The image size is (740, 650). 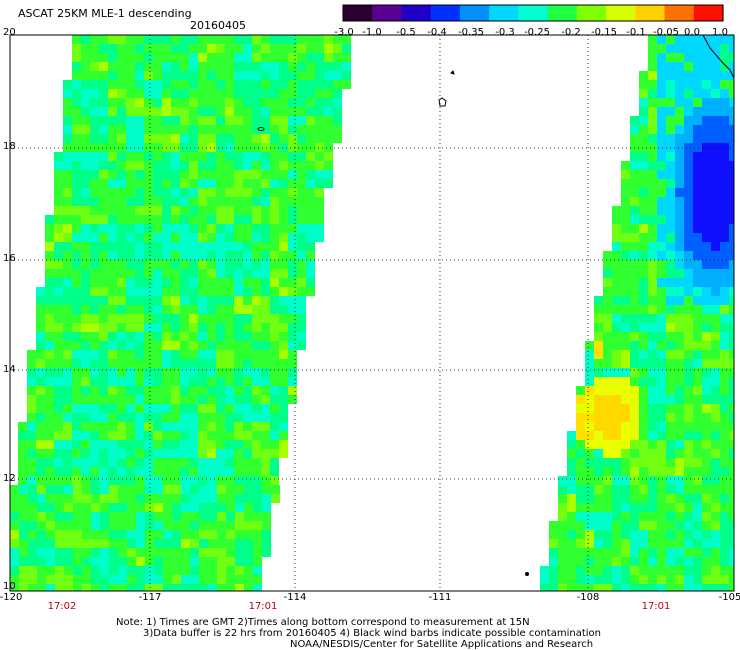 I want to click on colorbar-label: -3.0, so click(x=344, y=32).